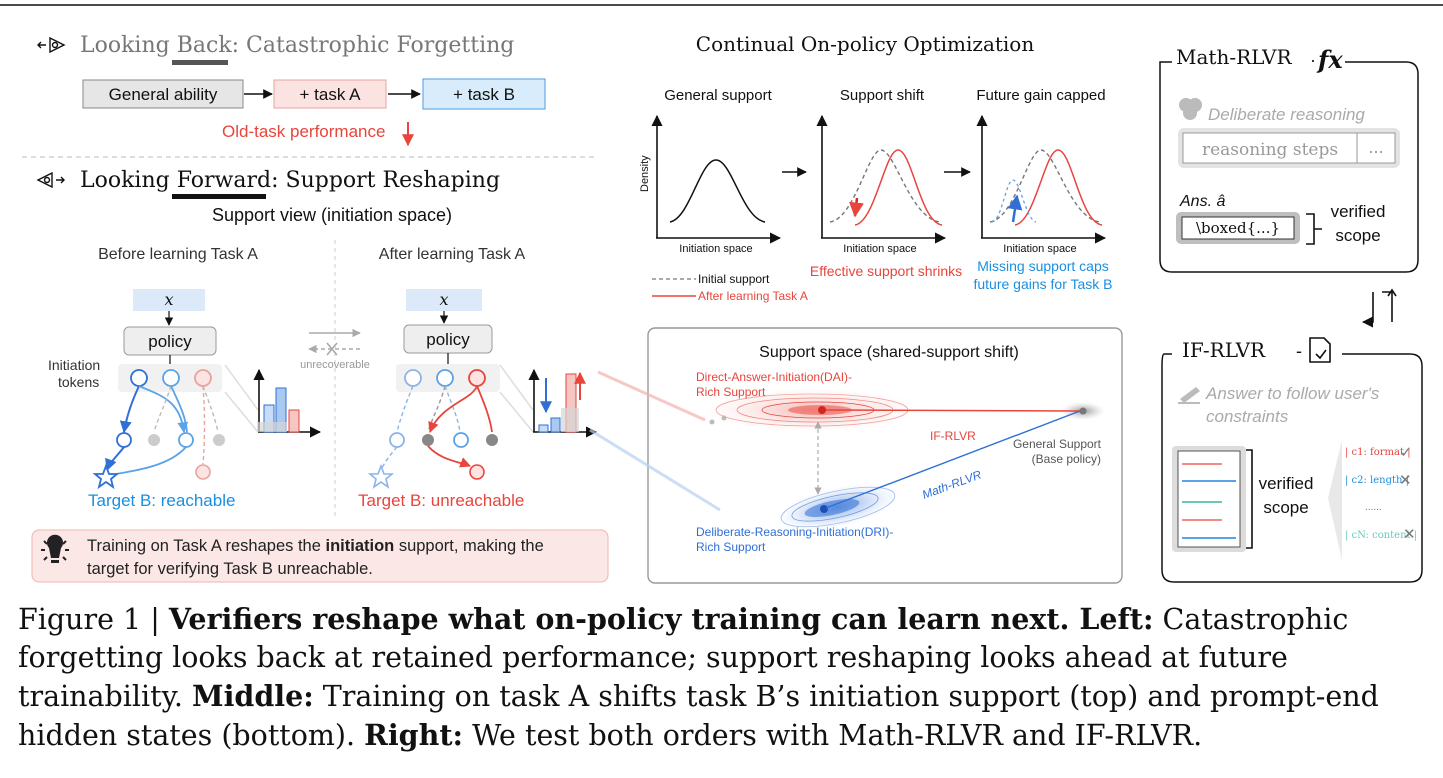 The width and height of the screenshot is (1443, 778). What do you see at coordinates (1039, 249) in the screenshot?
I see `panel3-xlabel: Initiation space` at bounding box center [1039, 249].